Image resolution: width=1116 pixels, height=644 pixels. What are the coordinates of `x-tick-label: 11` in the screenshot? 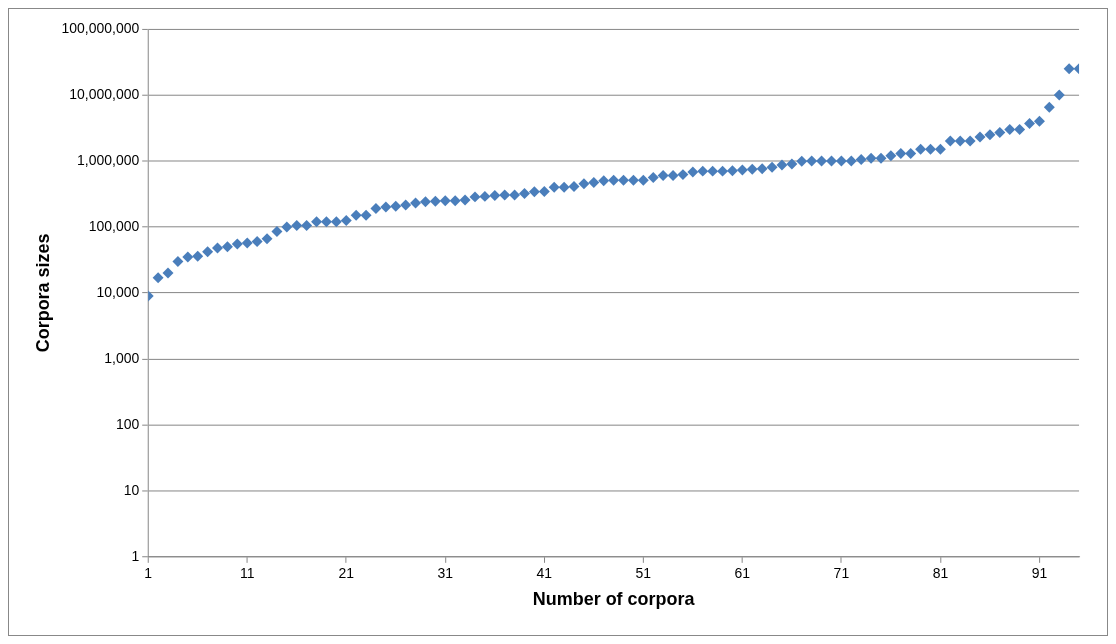 It's located at (247, 573).